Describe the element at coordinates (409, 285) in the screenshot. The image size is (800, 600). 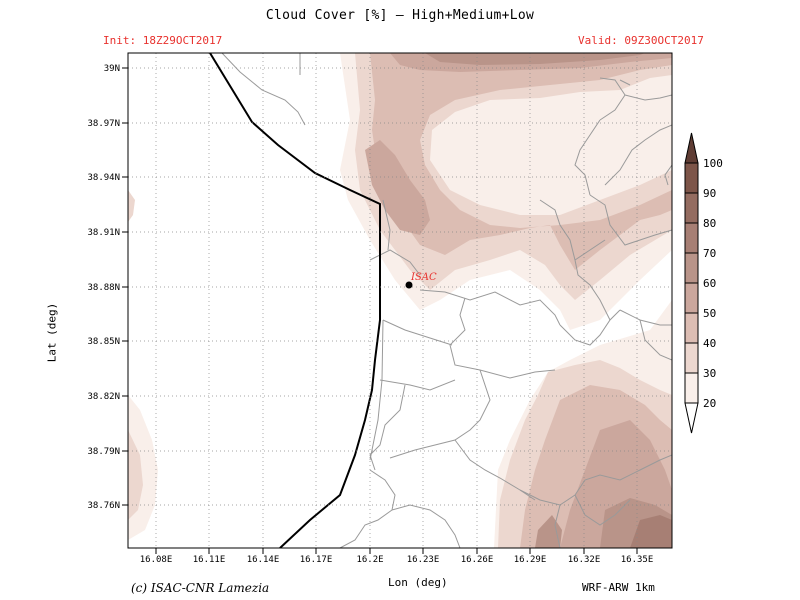
I see `isac-location-marker` at that location.